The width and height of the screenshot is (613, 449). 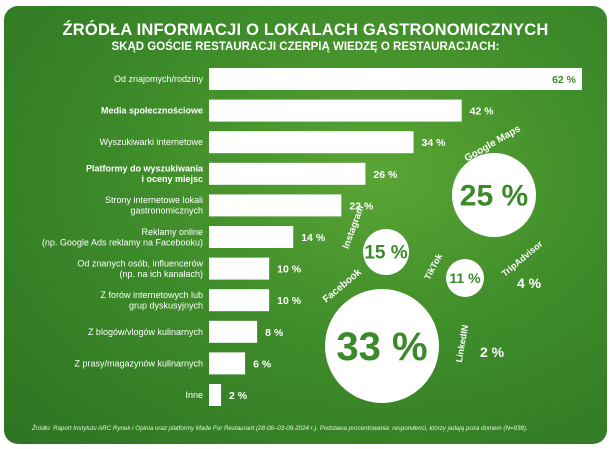 What do you see at coordinates (145, 332) in the screenshot?
I see `category-label: Z blogów/vlogów kulinarnych` at bounding box center [145, 332].